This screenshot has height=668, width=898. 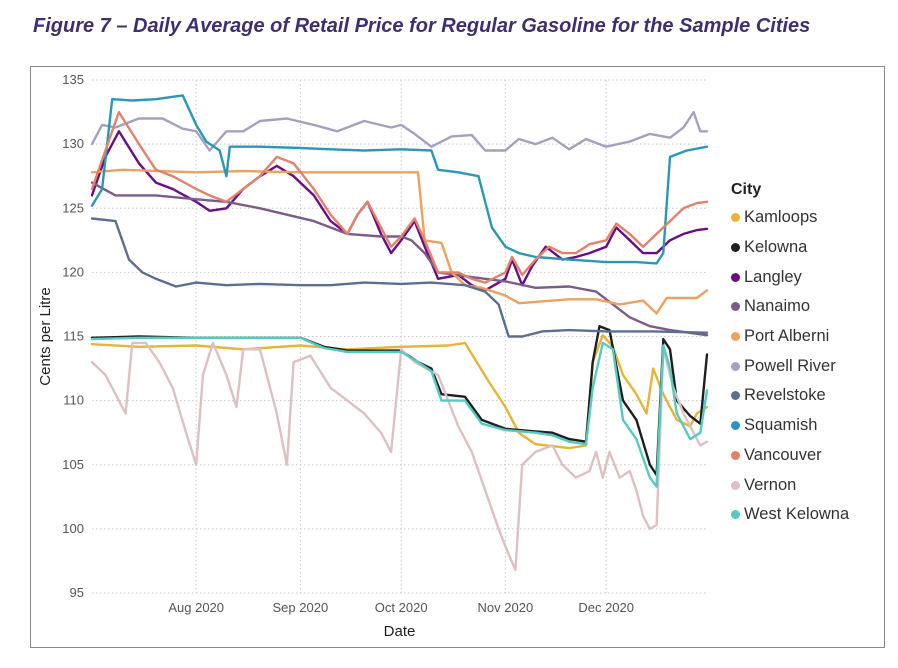 What do you see at coordinates (787, 336) in the screenshot?
I see `legend-label: Port Alberni` at bounding box center [787, 336].